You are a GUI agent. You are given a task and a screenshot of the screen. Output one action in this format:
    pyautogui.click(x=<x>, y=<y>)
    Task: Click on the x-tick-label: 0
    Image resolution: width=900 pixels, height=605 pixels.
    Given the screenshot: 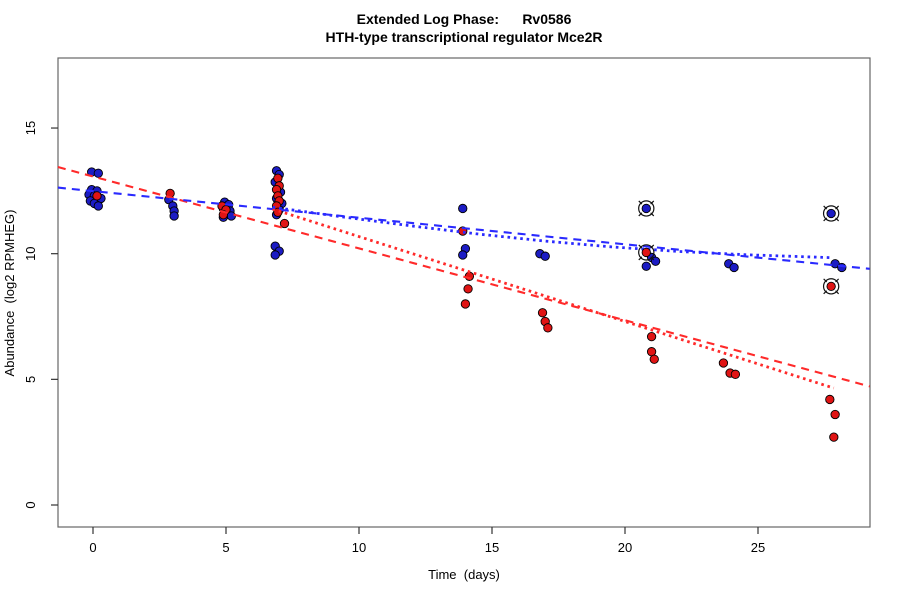 What is the action you would take?
    pyautogui.click(x=92, y=547)
    